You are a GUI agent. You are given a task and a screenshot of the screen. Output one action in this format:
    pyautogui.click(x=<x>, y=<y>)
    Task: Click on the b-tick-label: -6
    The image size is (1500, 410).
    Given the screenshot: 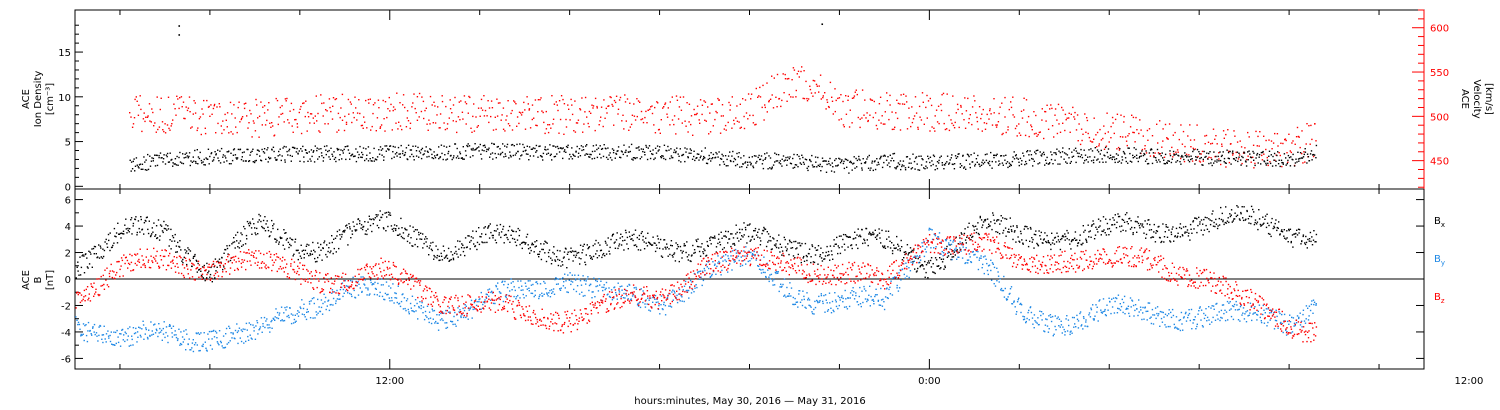 What is the action you would take?
    pyautogui.click(x=66, y=359)
    